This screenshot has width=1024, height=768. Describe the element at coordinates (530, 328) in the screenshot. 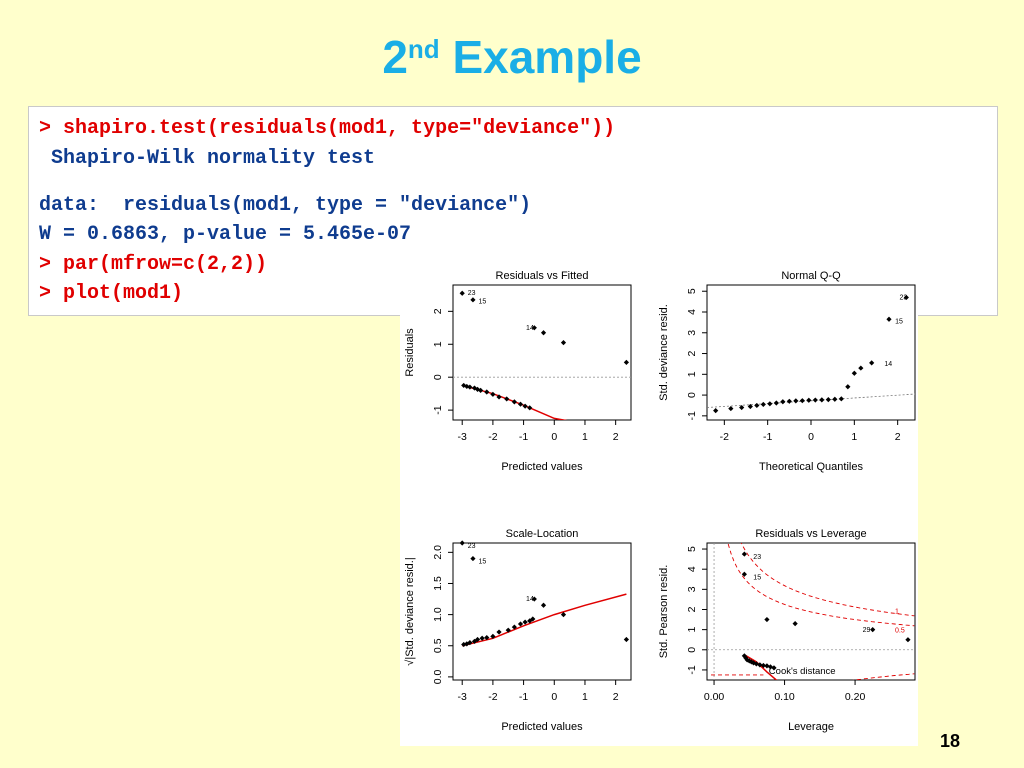

I see `point-label: 14` at that location.